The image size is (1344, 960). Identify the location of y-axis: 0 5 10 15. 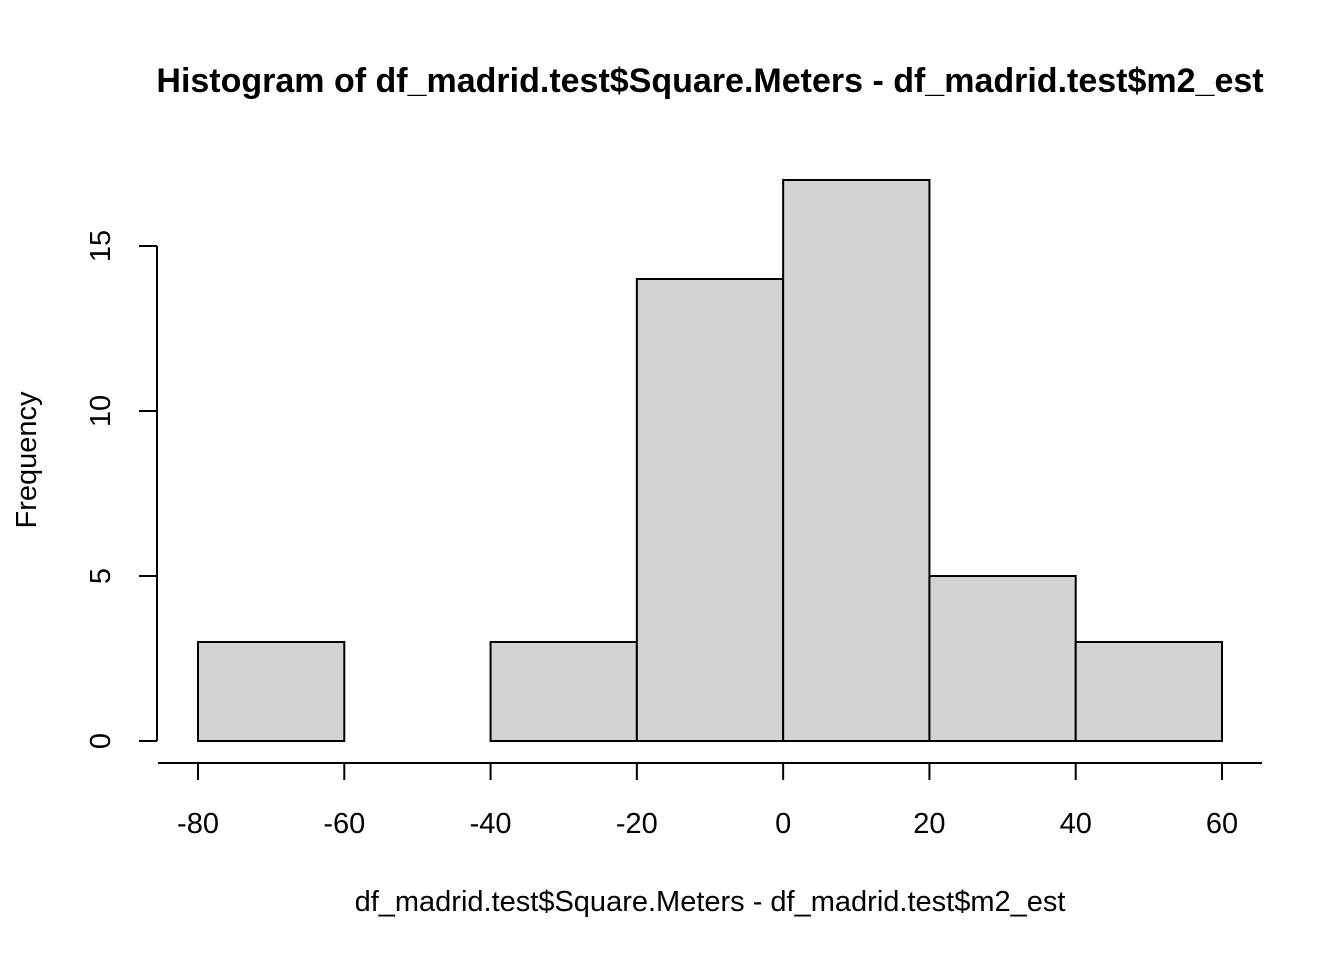
(121, 489).